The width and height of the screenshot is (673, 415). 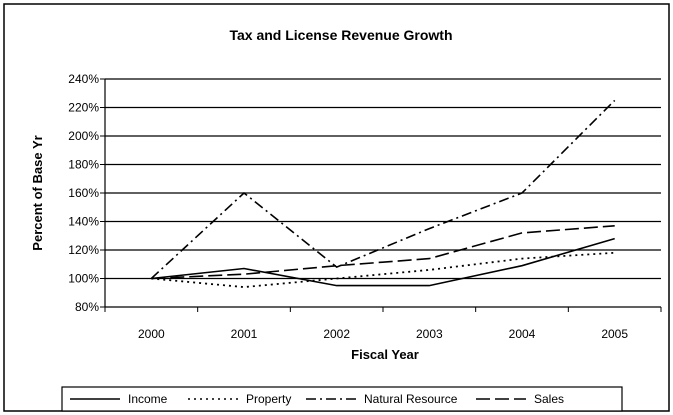 What do you see at coordinates (340, 35) in the screenshot?
I see `chart-title: Tax and License Revenue Growth` at bounding box center [340, 35].